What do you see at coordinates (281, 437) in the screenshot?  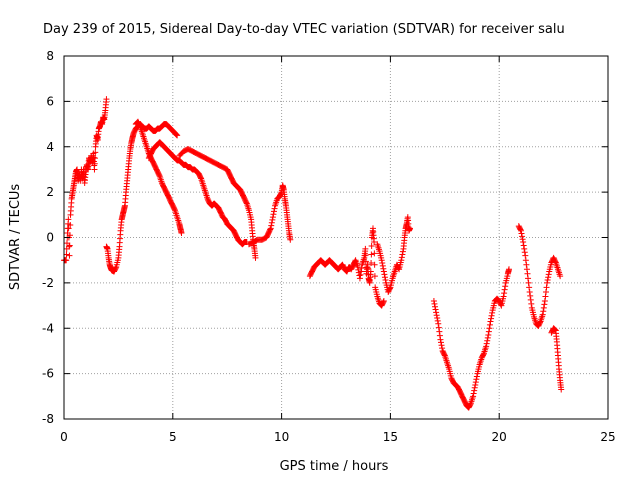 I see `x-tick-label: 10` at bounding box center [281, 437].